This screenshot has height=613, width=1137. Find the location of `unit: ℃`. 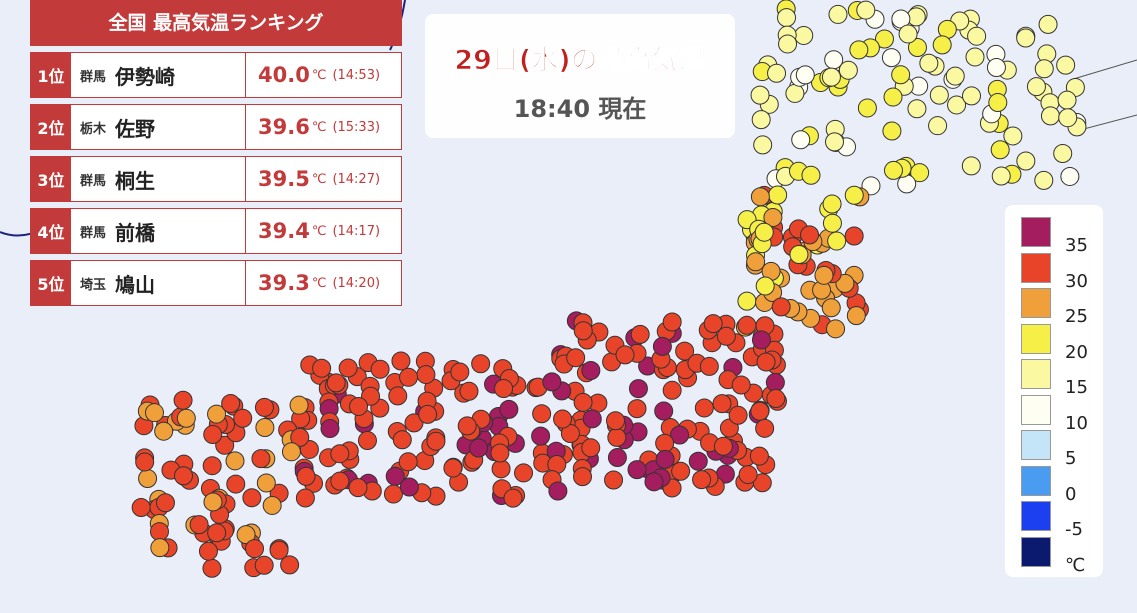

unit: ℃ is located at coordinates (319, 231).